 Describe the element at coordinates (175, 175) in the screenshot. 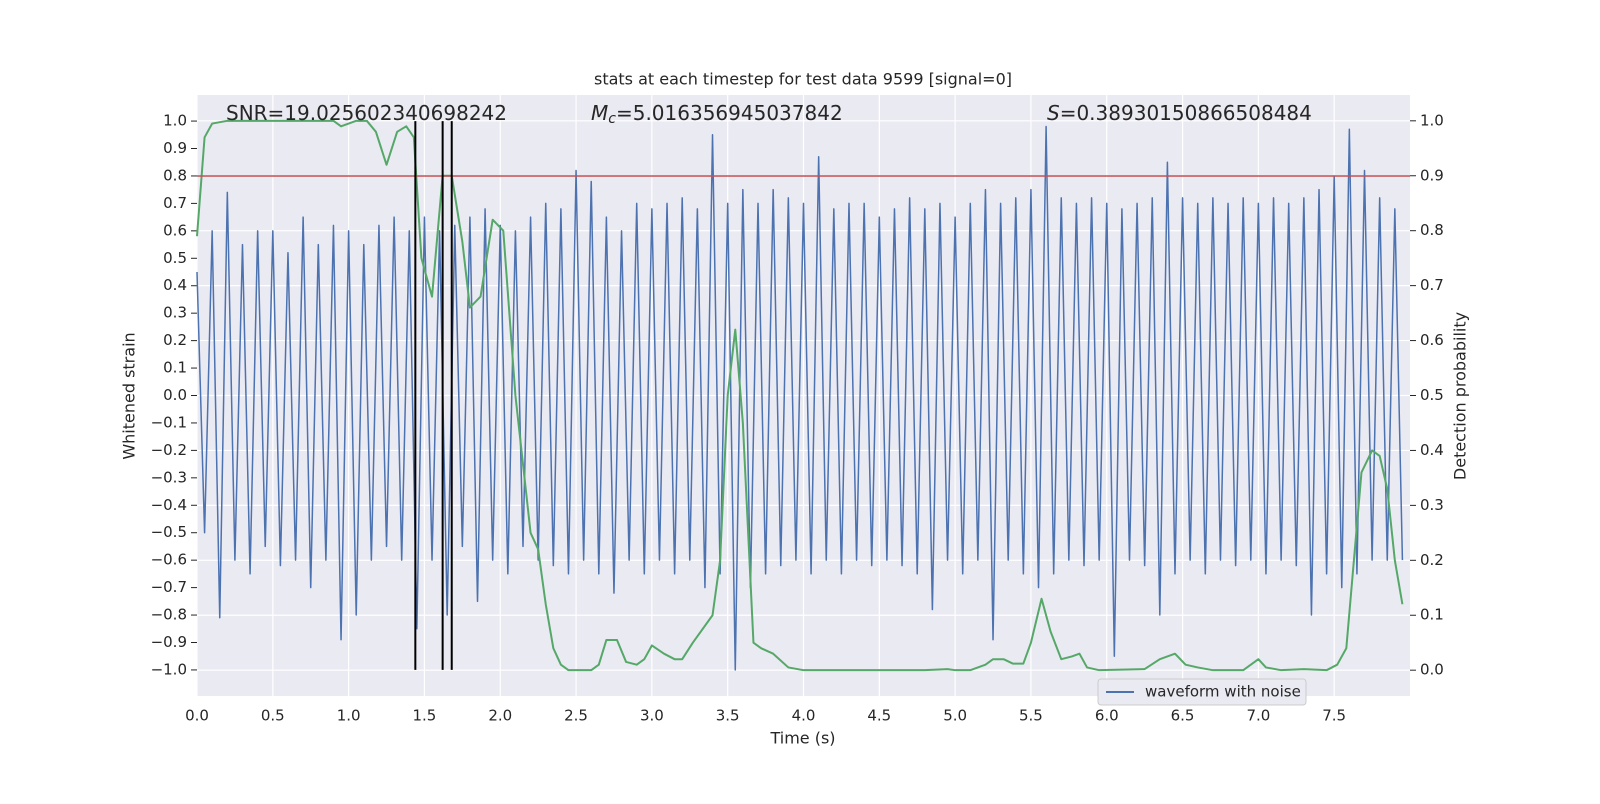

I see `y-tick-label: 0.8` at that location.